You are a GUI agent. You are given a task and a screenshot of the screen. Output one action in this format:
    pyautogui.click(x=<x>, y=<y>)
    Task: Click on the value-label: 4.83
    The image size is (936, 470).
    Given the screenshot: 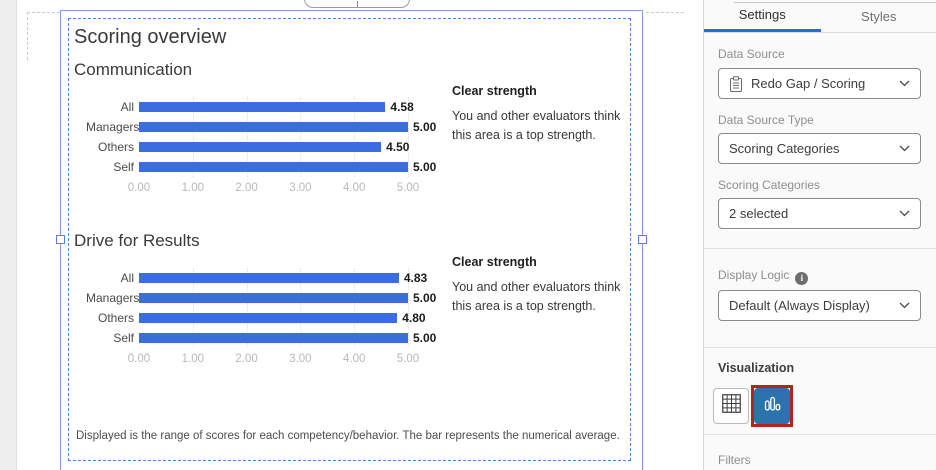 What is the action you would take?
    pyautogui.click(x=415, y=278)
    